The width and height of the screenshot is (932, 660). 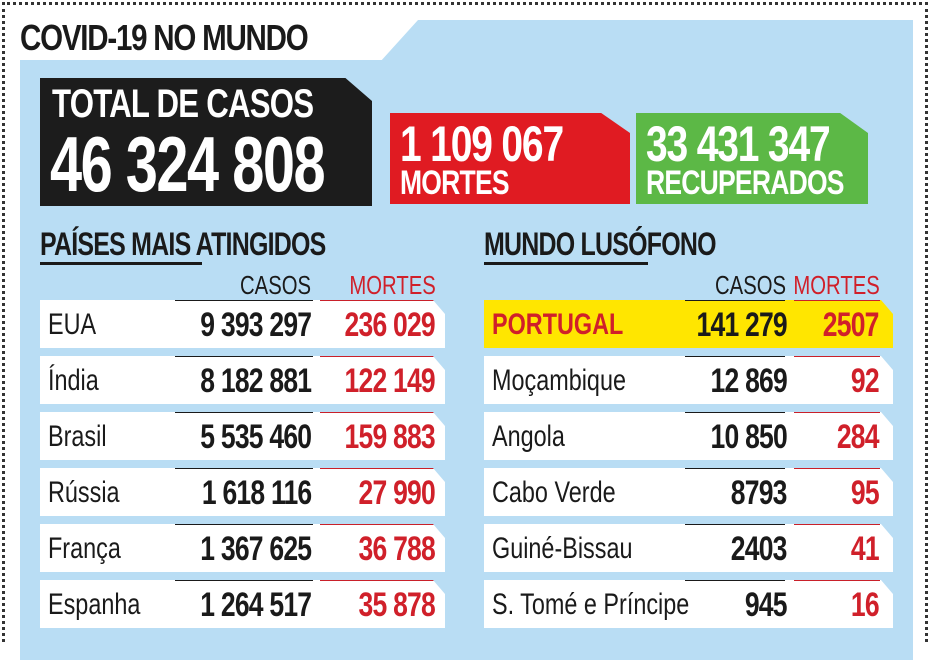 I want to click on country-cases: 8 182 881, so click(x=255, y=381).